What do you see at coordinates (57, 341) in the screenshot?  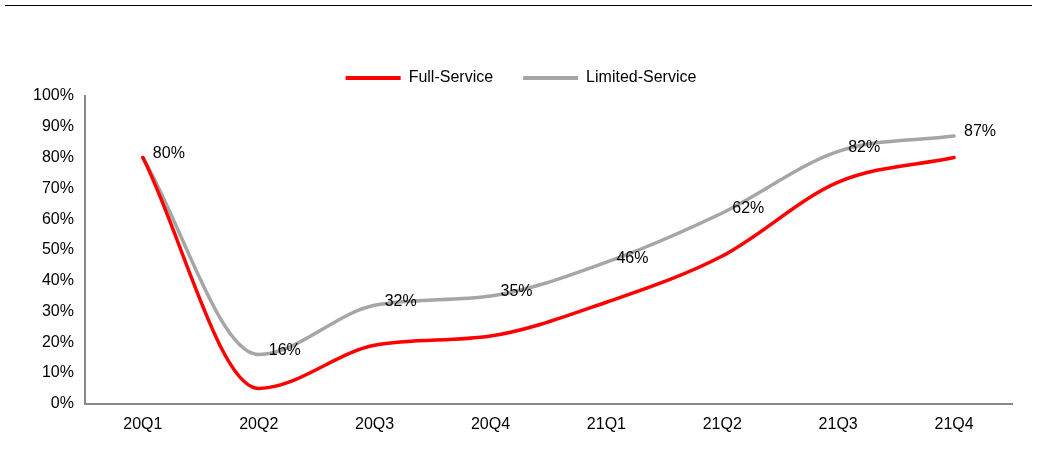 I see `y-tick-label: 20%` at bounding box center [57, 341].